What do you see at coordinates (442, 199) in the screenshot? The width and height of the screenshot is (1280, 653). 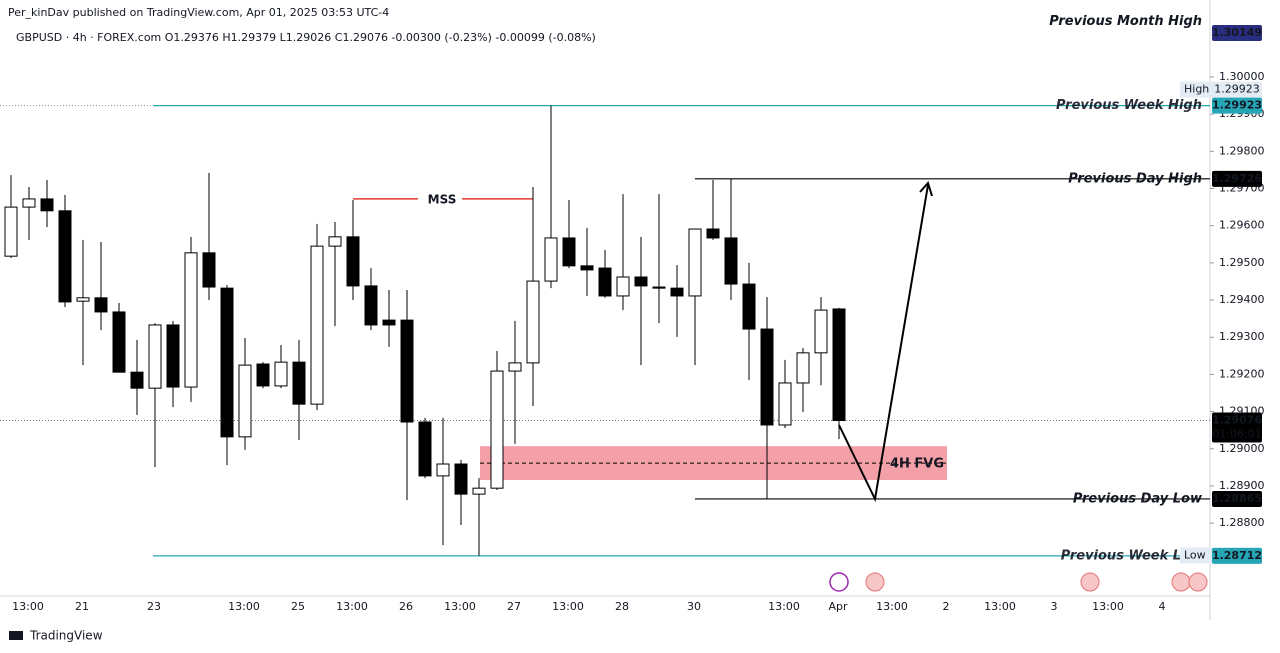 I see `mss-label: MSS` at bounding box center [442, 199].